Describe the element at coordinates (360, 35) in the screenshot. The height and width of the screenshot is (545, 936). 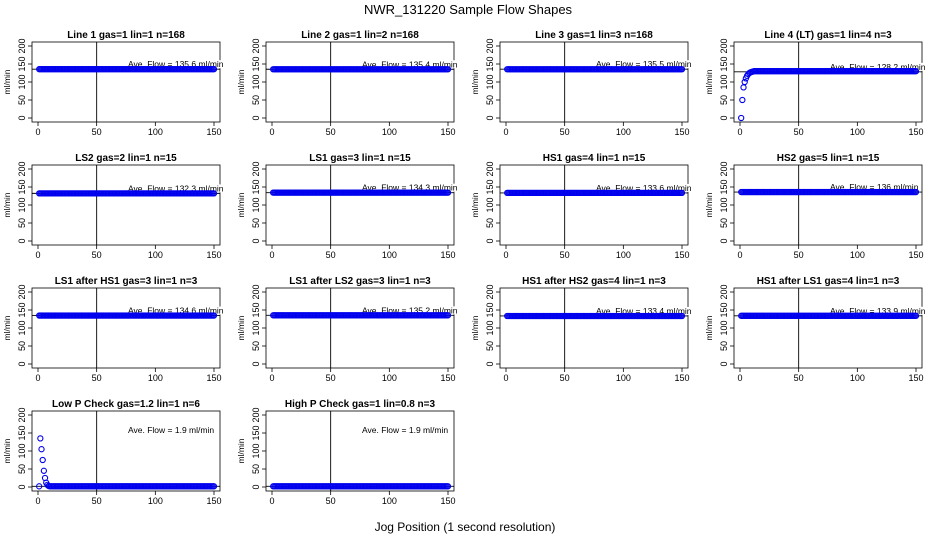
I see `panel-title: Line 2 gas=1 lin=2 n=168` at that location.